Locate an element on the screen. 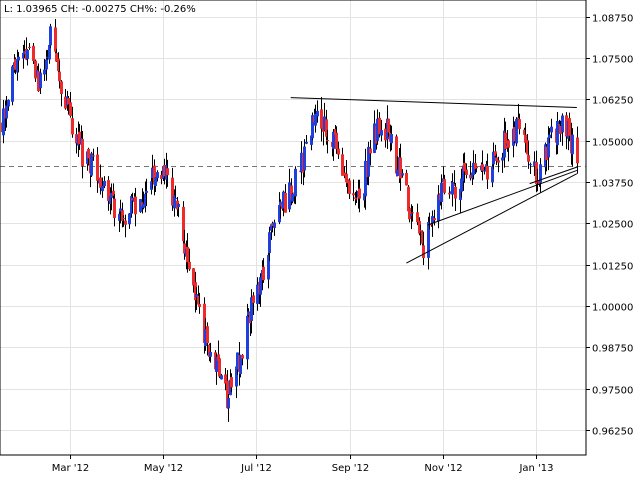 Image resolution: width=640 pixels, height=480 pixels. trend-line is located at coordinates (433, 103).